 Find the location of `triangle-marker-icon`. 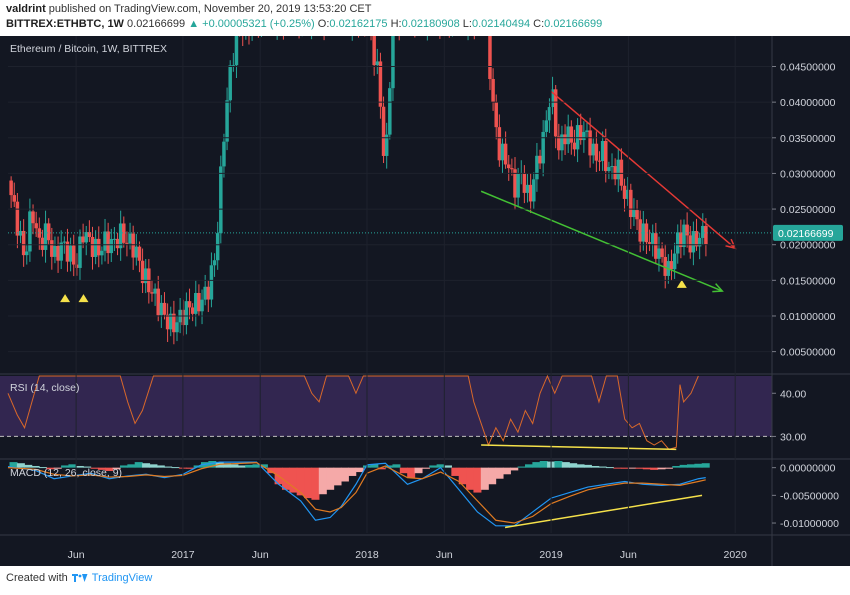

triangle-marker-icon is located at coordinates (65, 298).